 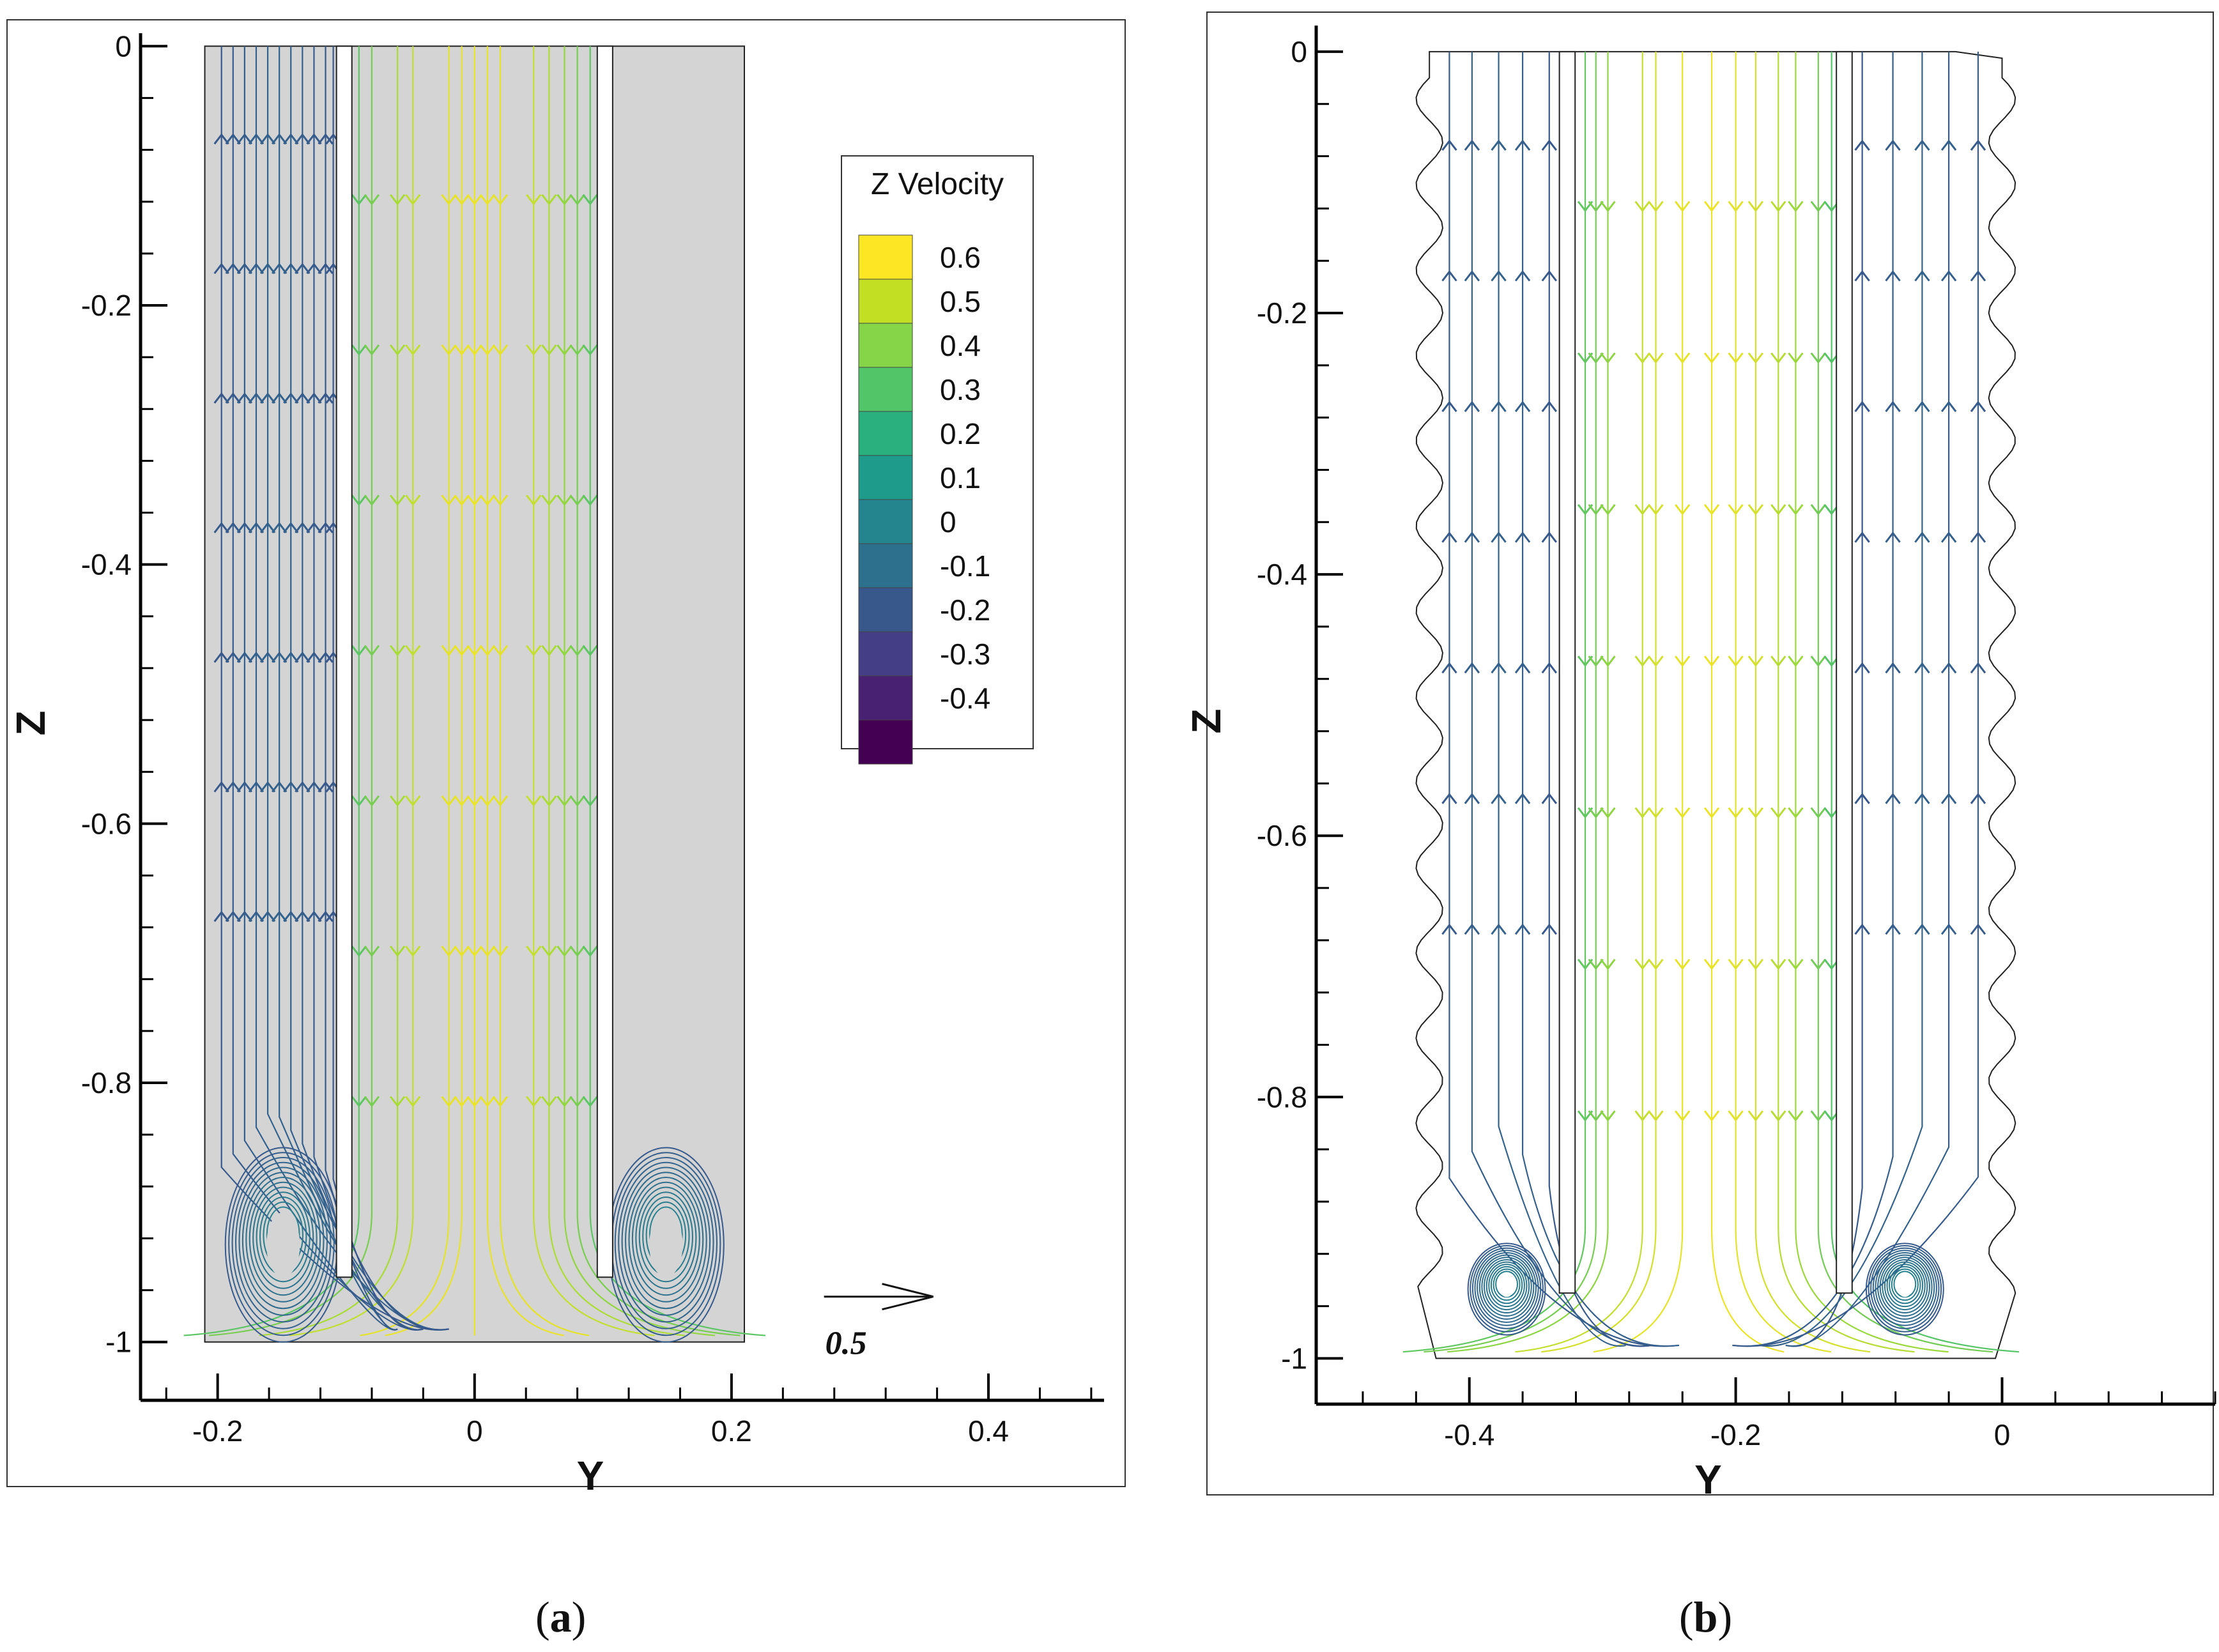 I want to click on streamline-outer, so click(x=370, y=688).